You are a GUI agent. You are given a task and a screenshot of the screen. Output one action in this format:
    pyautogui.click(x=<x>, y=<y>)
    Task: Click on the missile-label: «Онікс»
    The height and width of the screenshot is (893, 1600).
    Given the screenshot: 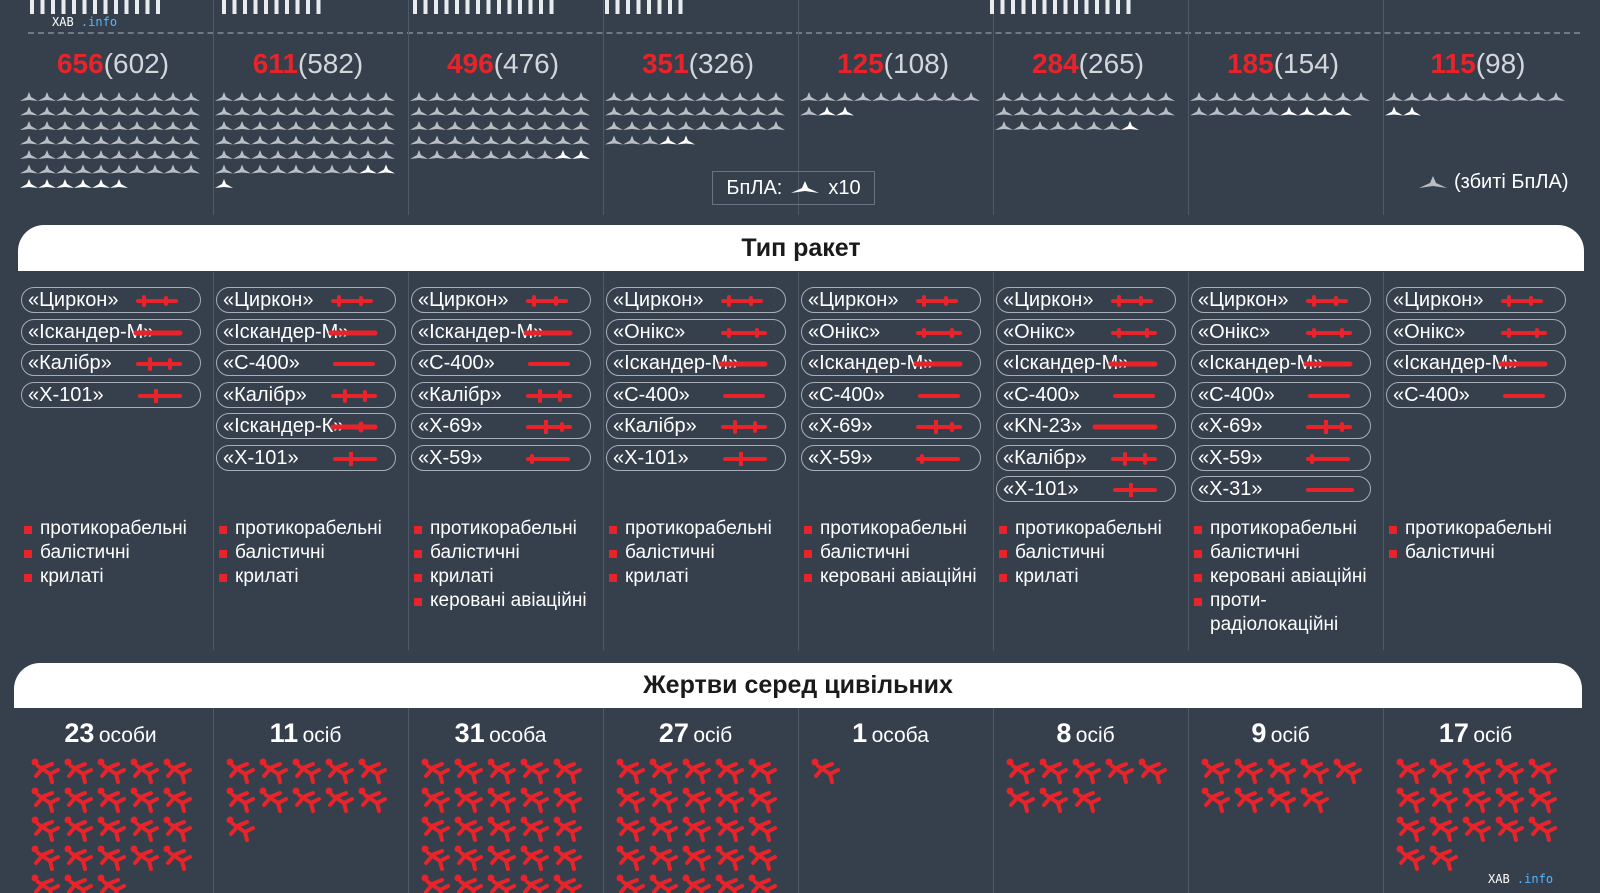 What is the action you would take?
    pyautogui.click(x=1039, y=331)
    